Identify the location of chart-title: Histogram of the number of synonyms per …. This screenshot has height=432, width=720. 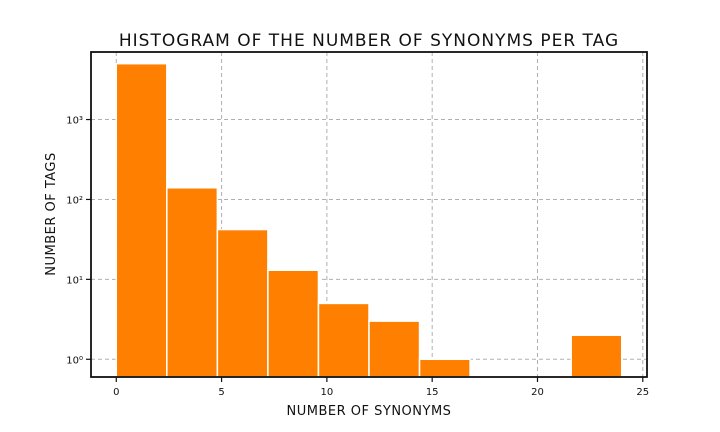
(369, 41).